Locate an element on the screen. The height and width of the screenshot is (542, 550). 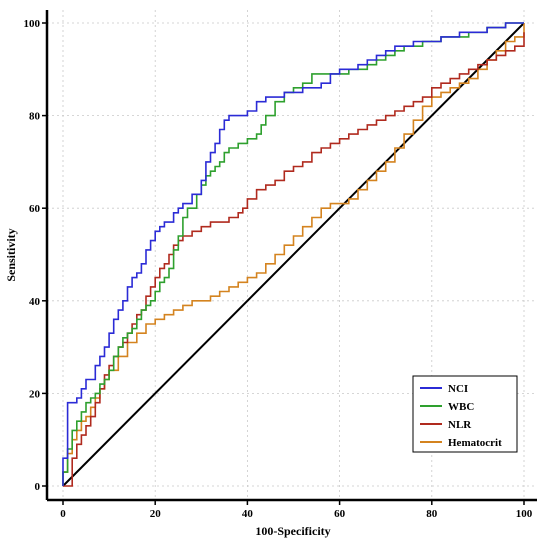
x-tick-label: 0 is located at coordinates (63, 514).